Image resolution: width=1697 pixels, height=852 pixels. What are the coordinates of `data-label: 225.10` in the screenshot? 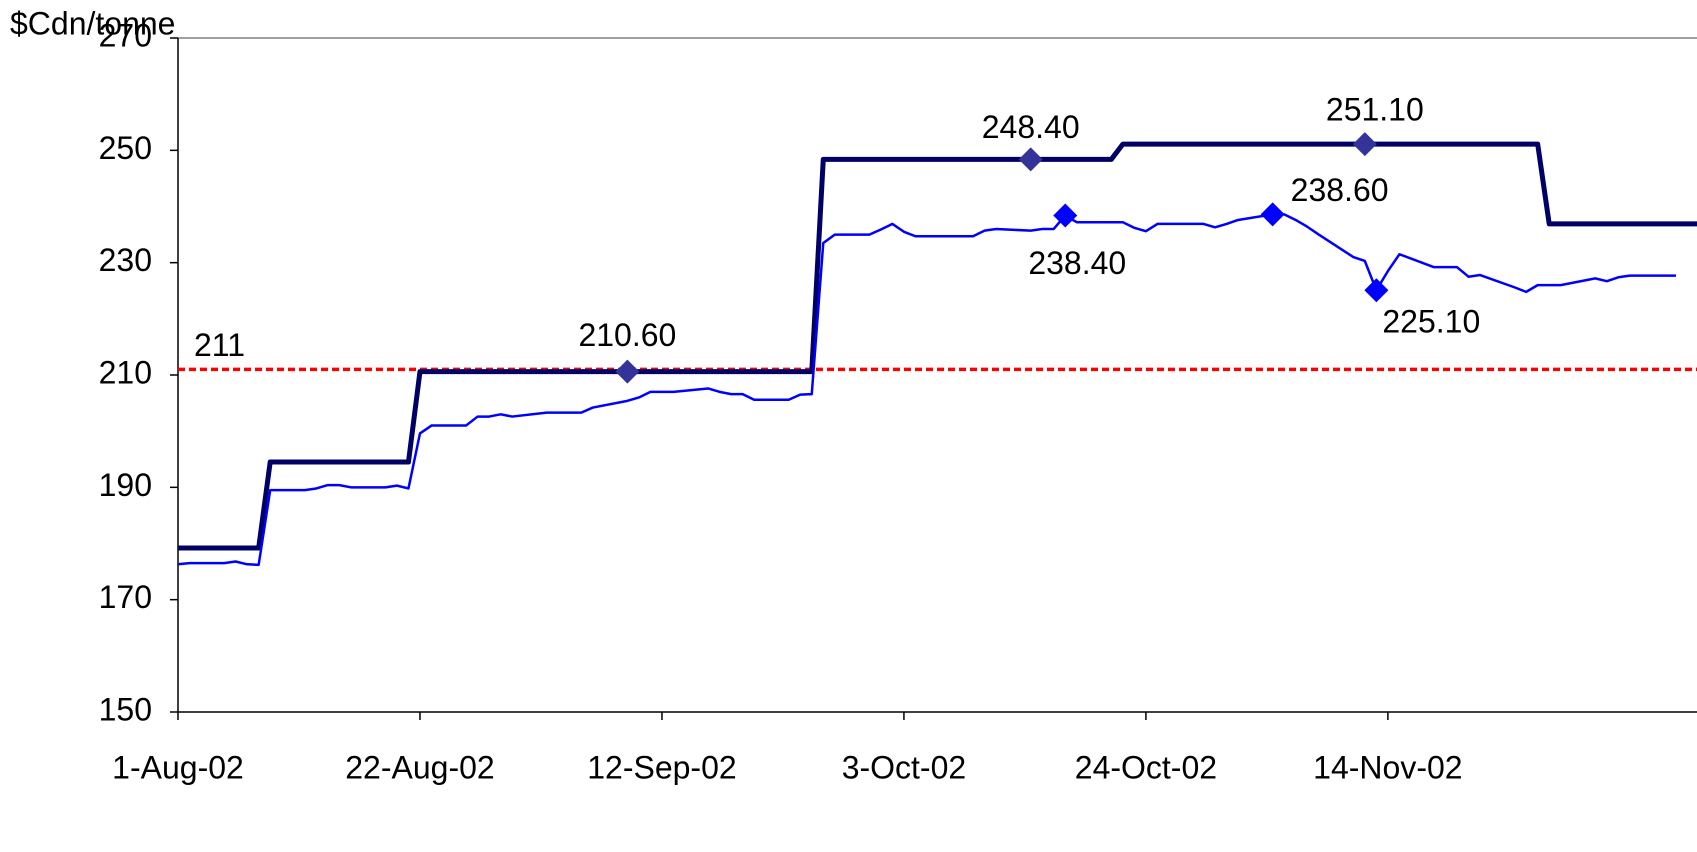 It's located at (1431, 322).